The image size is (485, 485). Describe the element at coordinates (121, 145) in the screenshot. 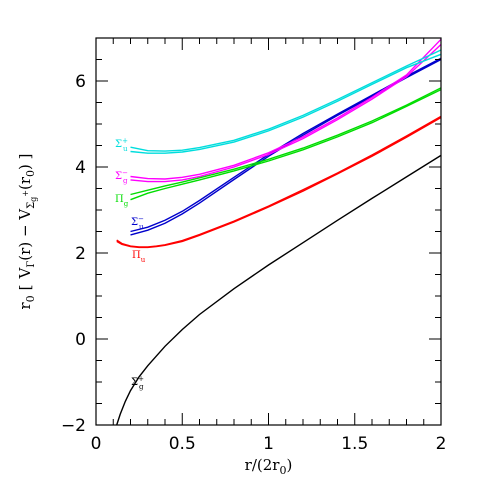

I see `curve-label: Σ+ u` at that location.